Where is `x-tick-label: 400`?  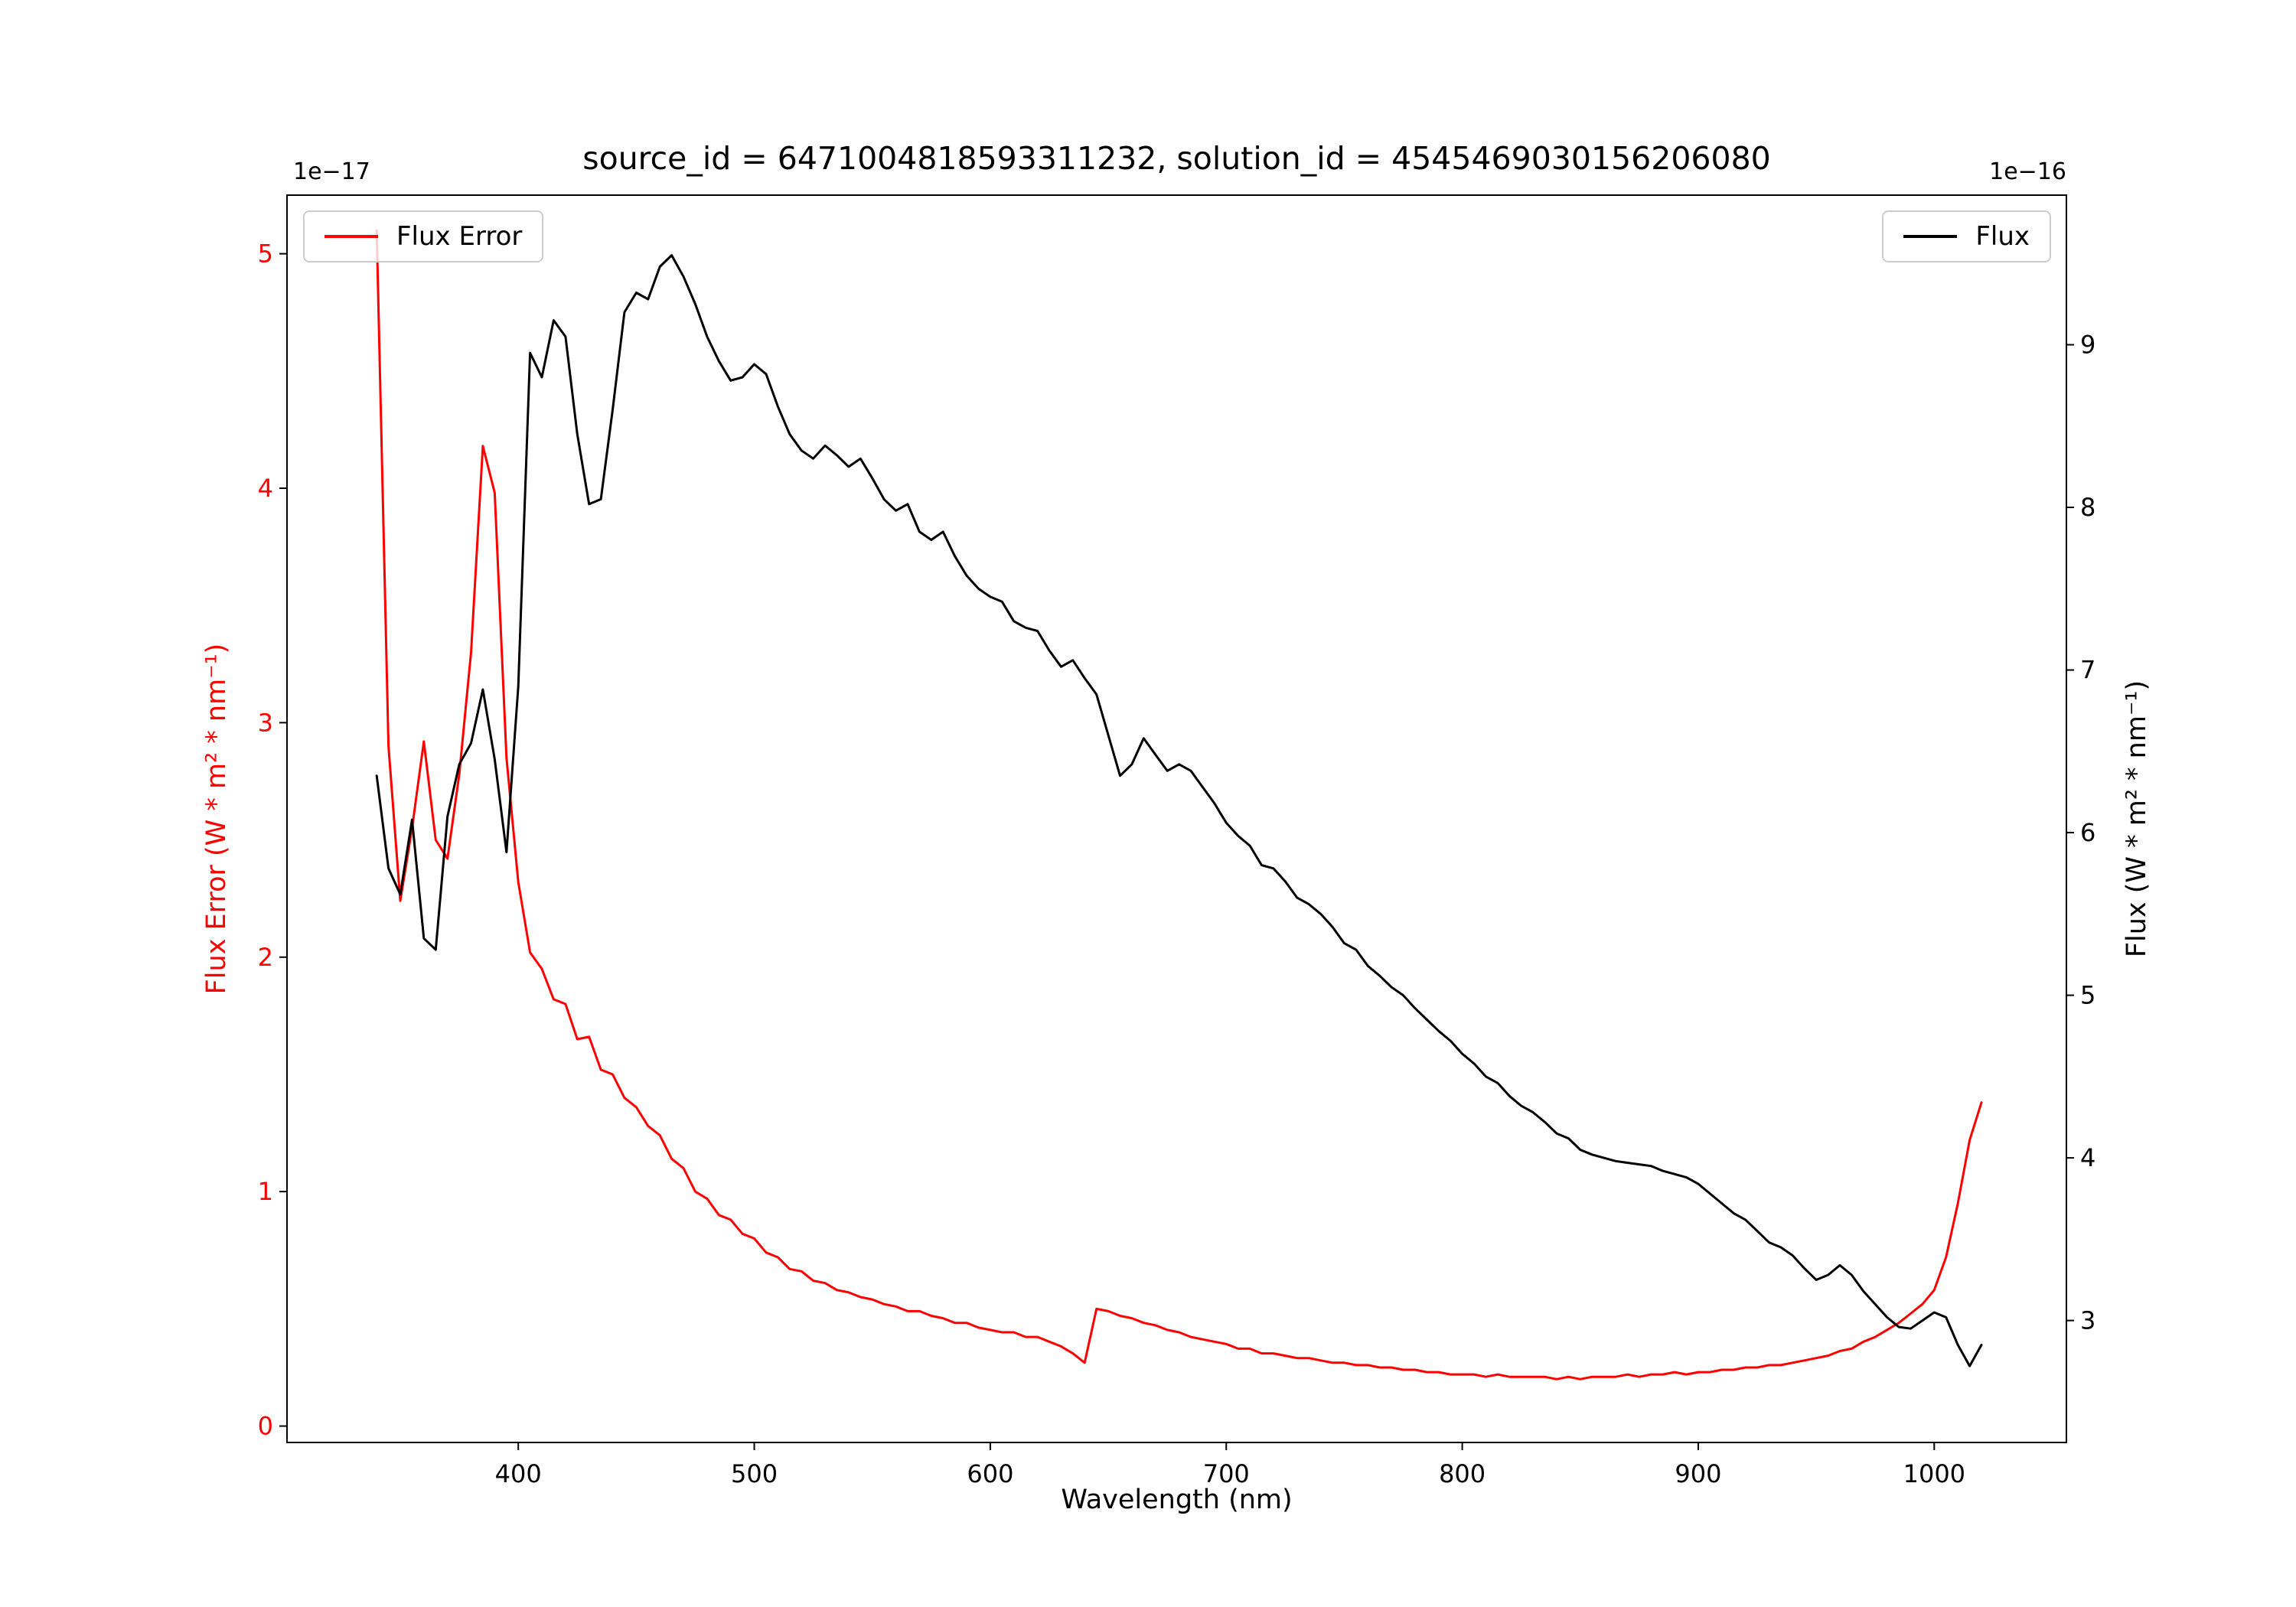
x-tick-label: 400 is located at coordinates (518, 1473).